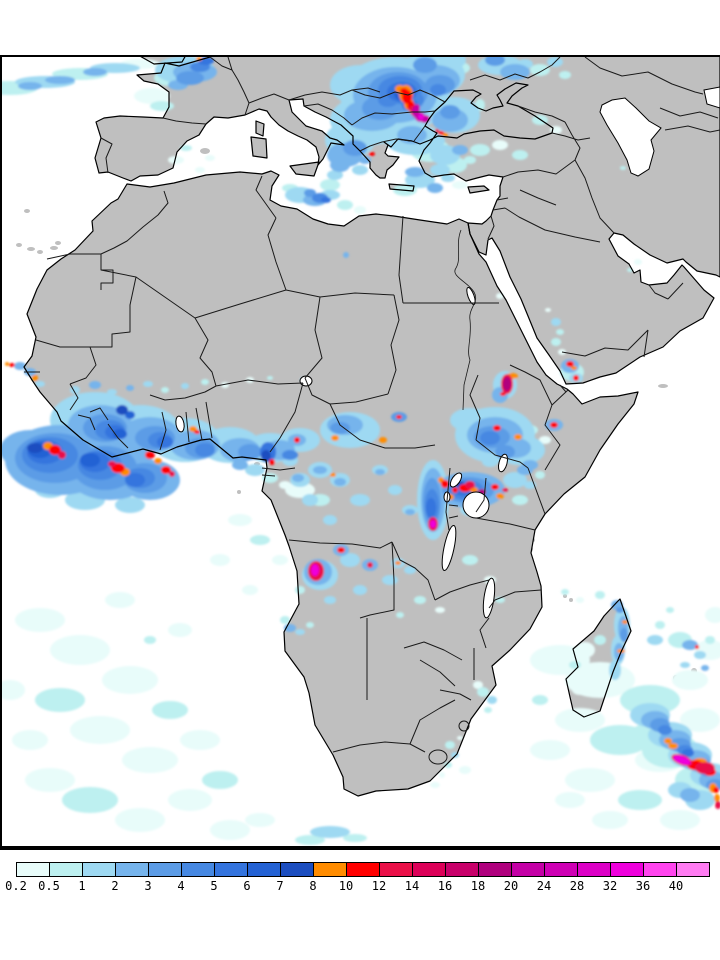  Describe the element at coordinates (464, 726) in the screenshot. I see `swaziland-border` at that location.